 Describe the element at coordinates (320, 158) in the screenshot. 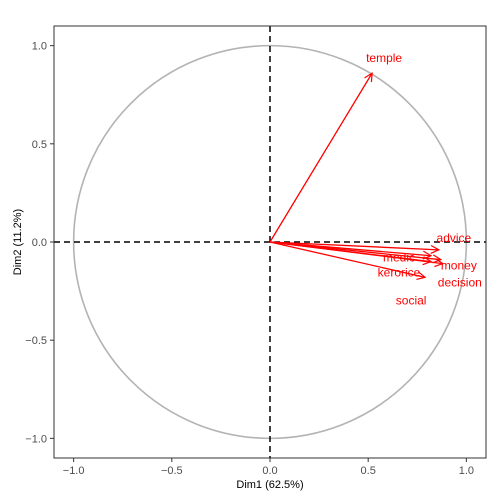

I see `variable-arrow-temple` at that location.